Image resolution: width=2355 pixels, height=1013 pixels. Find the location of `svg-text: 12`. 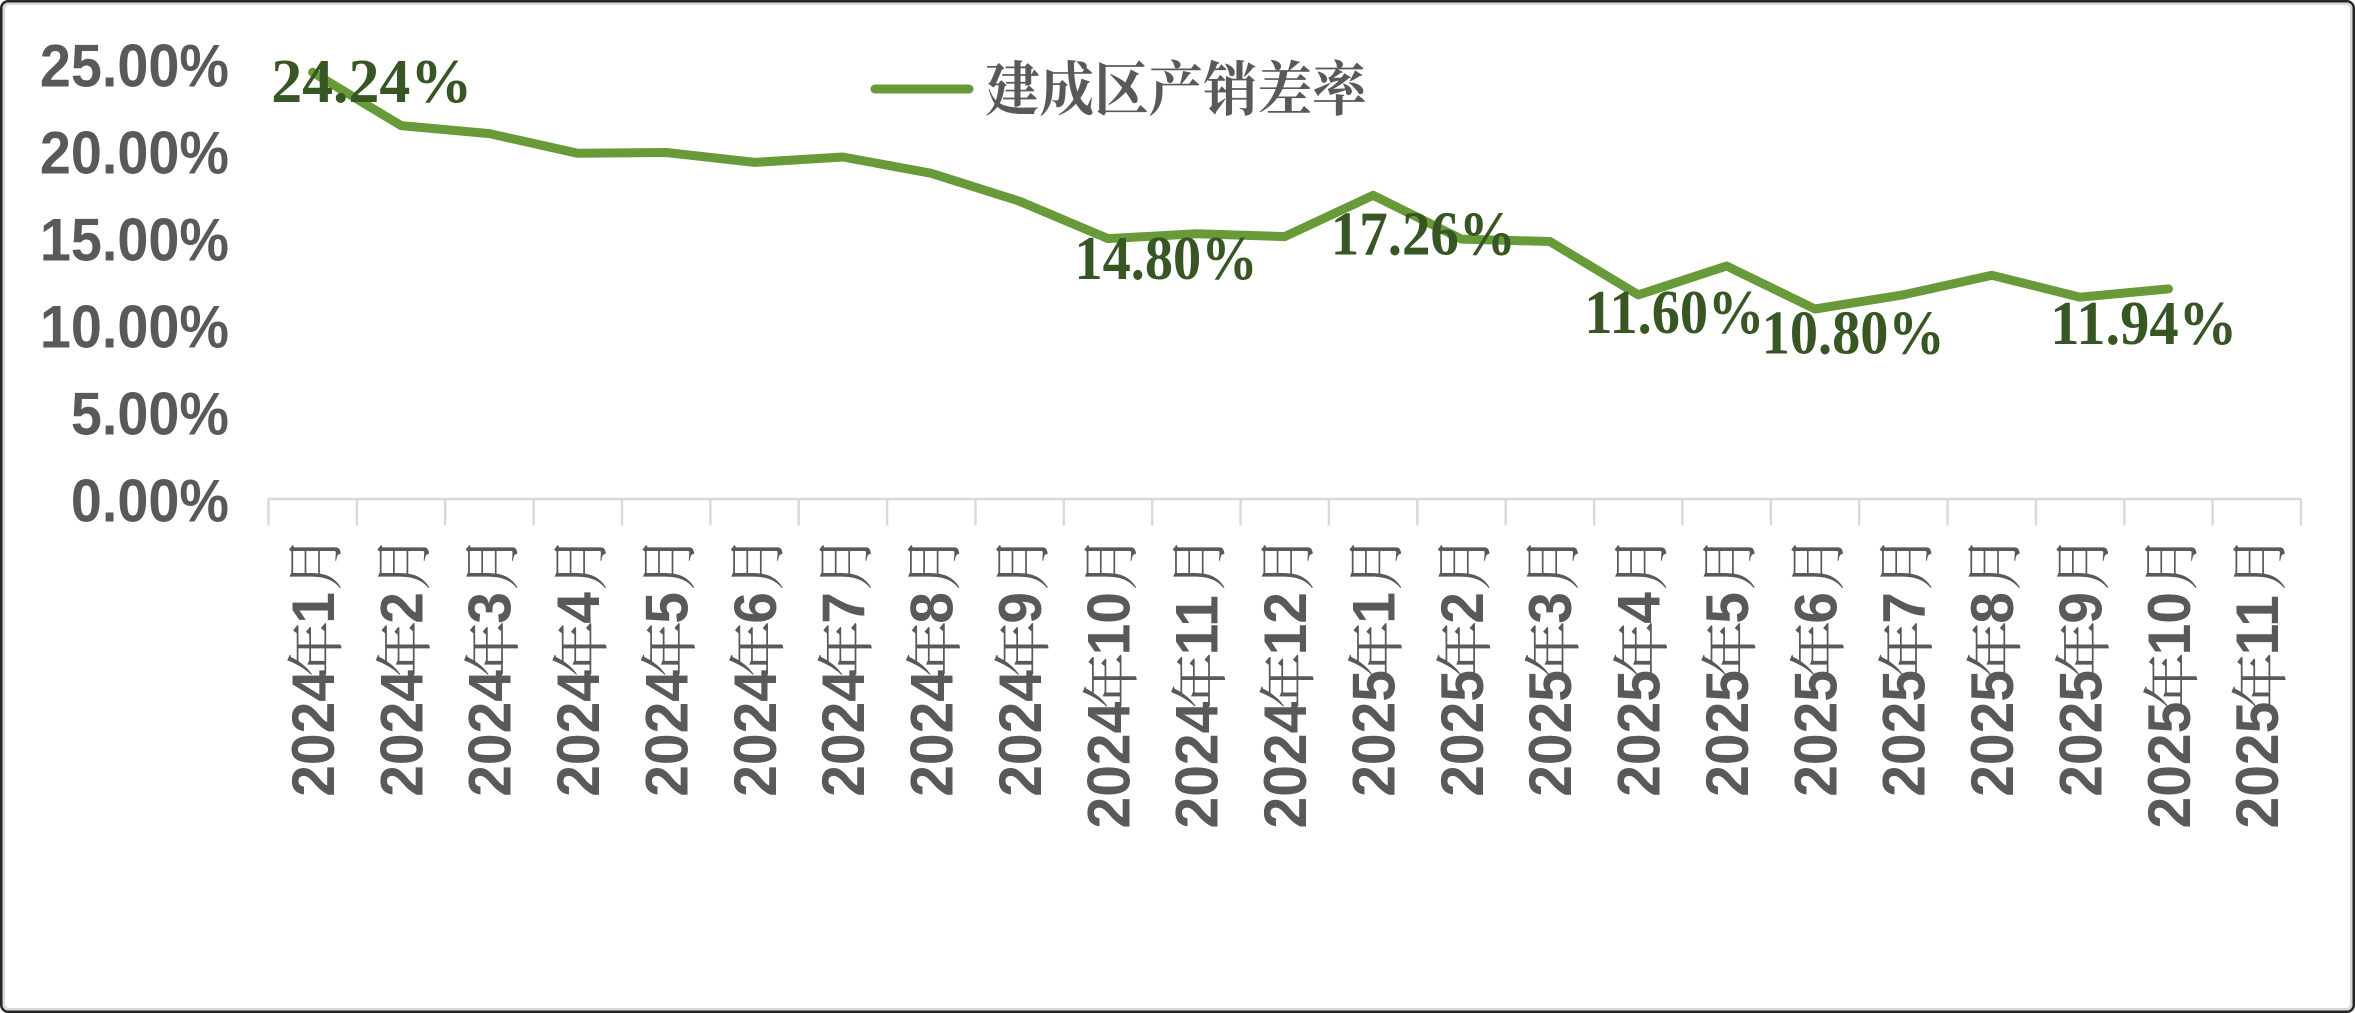

svg-text: 12 is located at coordinates (1286, 623).